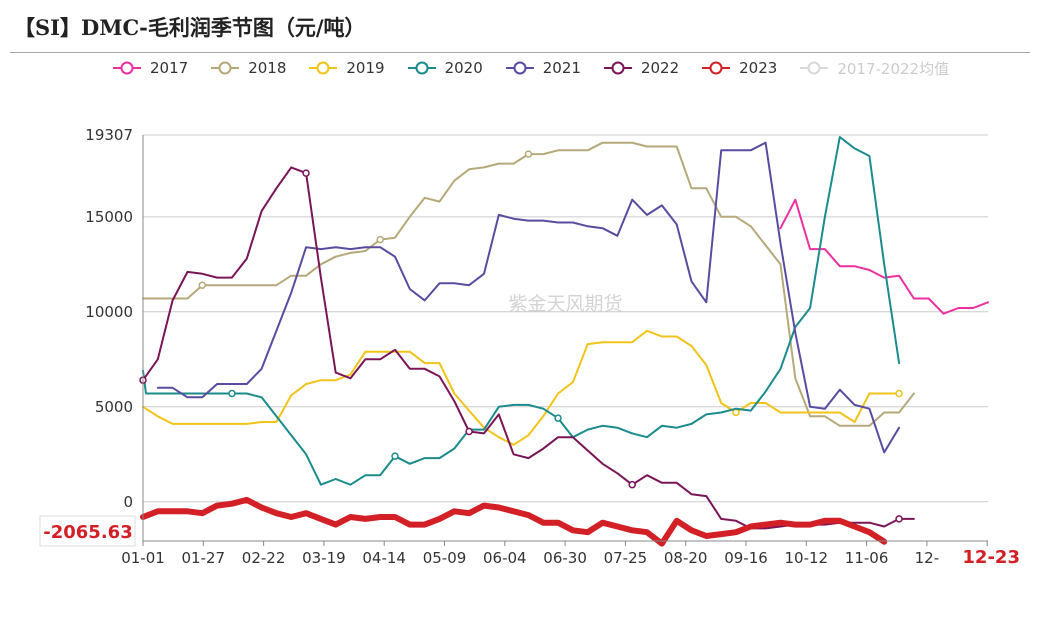 The image size is (1043, 620). What do you see at coordinates (264, 558) in the screenshot?
I see `x-tick-label: 02-22` at bounding box center [264, 558].